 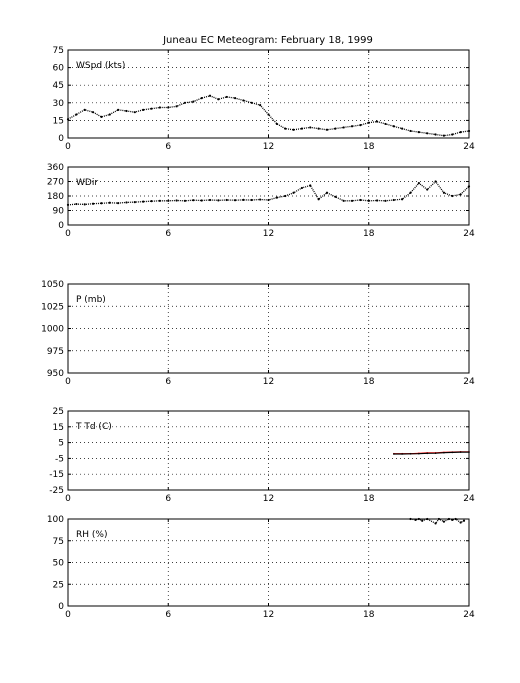 I want to click on panel-label: WSpd (kts), so click(x=100, y=66).